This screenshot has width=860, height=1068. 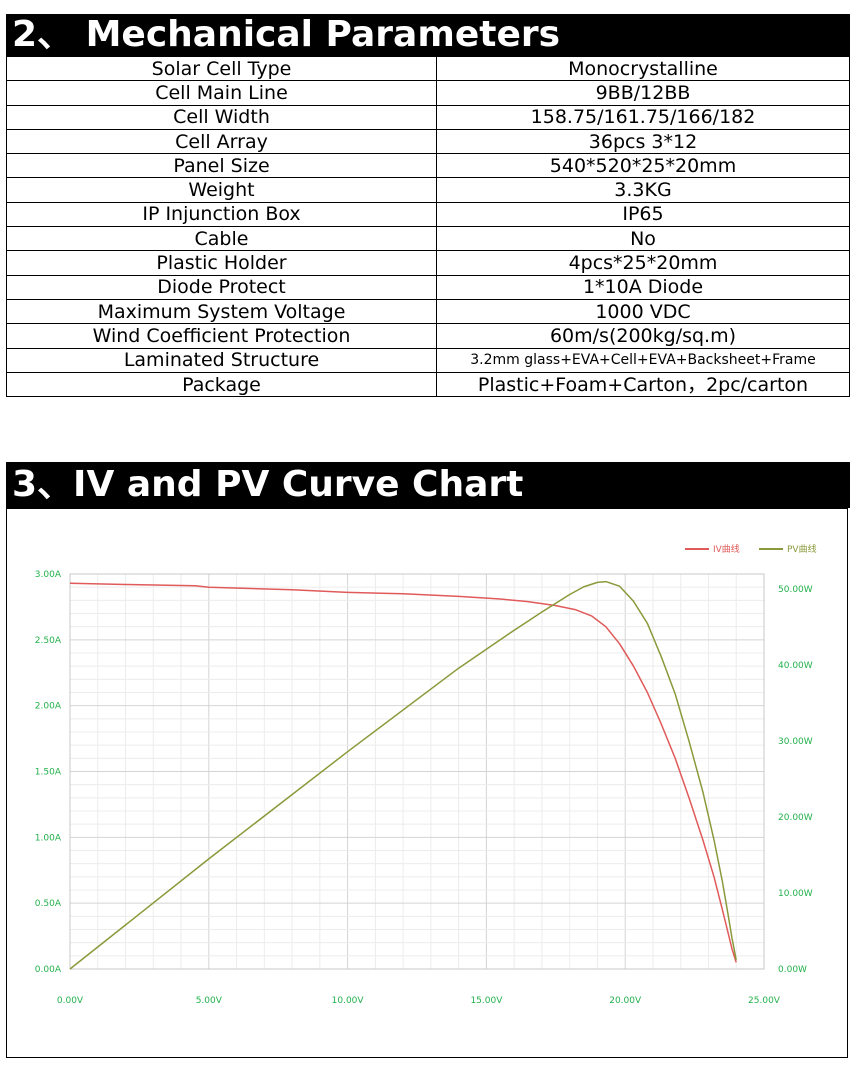 What do you see at coordinates (726, 549) in the screenshot?
I see `legend-label: IV曲线` at bounding box center [726, 549].